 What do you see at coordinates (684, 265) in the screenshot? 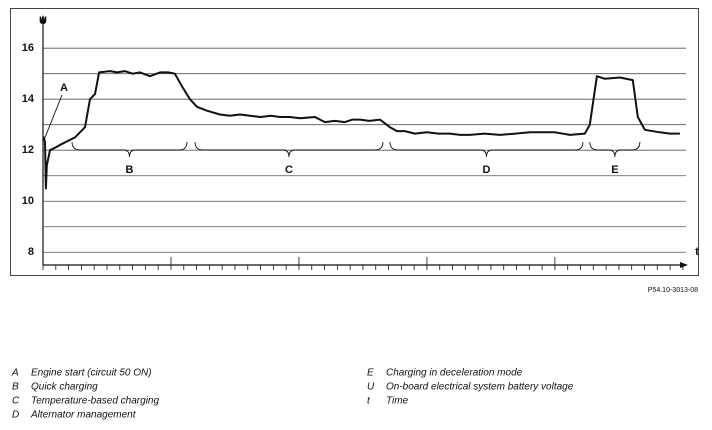
I see `x-axis-arrow` at bounding box center [684, 265].